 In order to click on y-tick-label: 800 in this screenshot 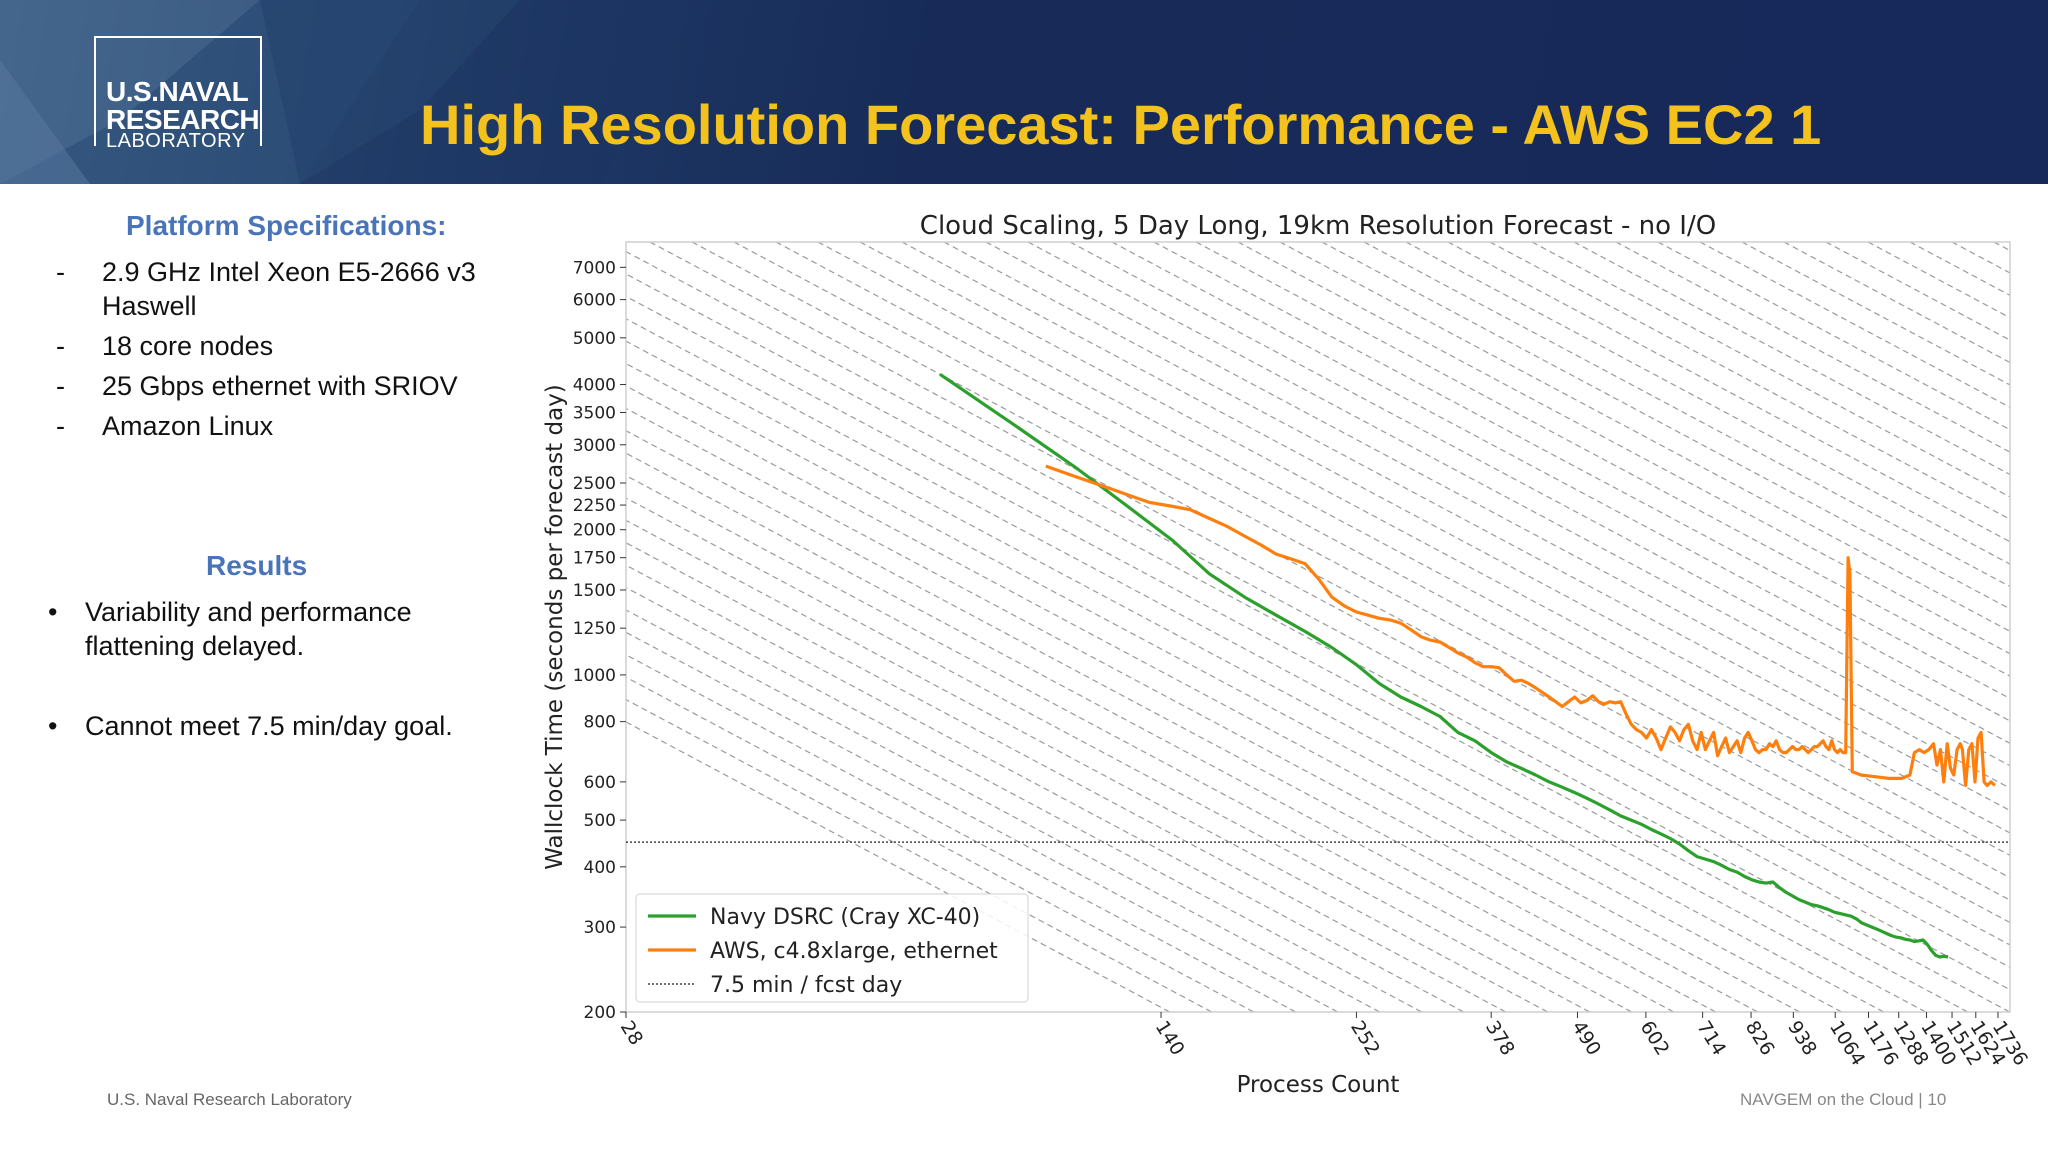, I will do `click(600, 723)`.